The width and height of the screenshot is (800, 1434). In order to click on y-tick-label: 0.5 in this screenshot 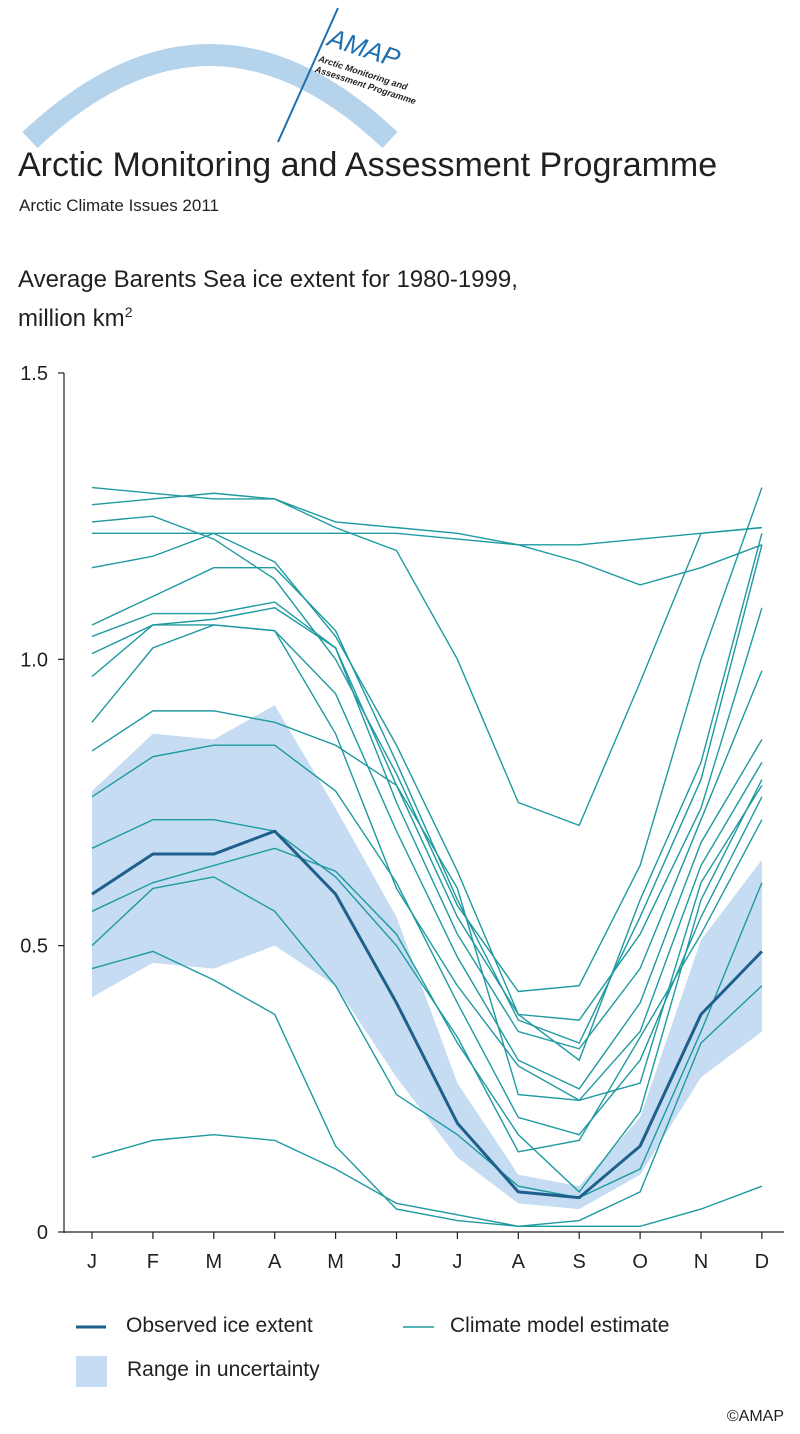, I will do `click(34, 947)`.